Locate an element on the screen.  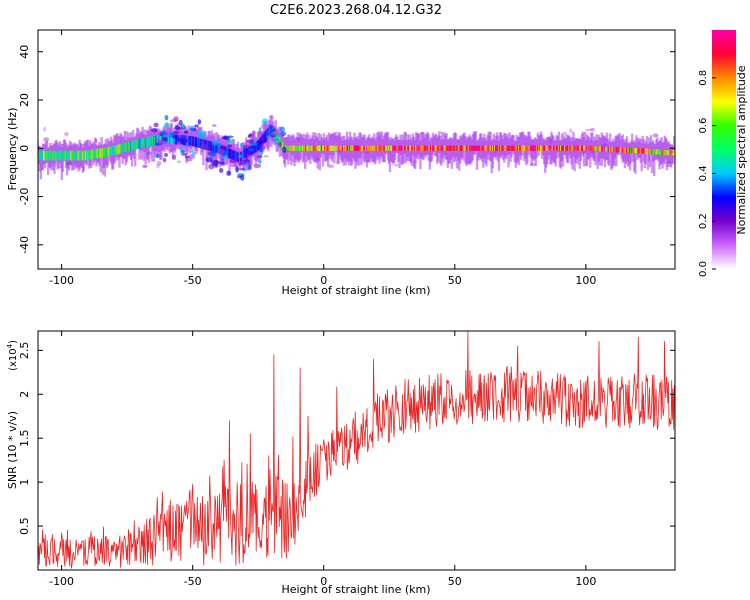
colorbar-gradient is located at coordinates (724, 149).